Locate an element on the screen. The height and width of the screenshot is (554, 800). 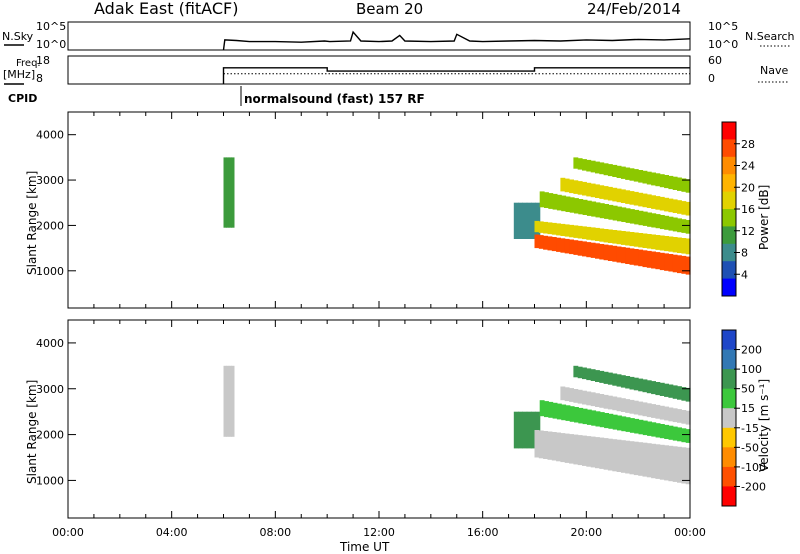
series-line-nsky is located at coordinates (456, 40).